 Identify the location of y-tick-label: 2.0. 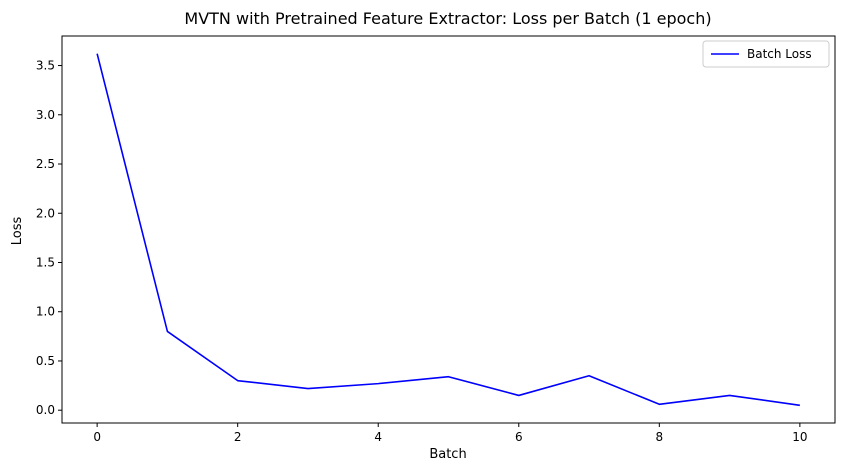
(45, 213).